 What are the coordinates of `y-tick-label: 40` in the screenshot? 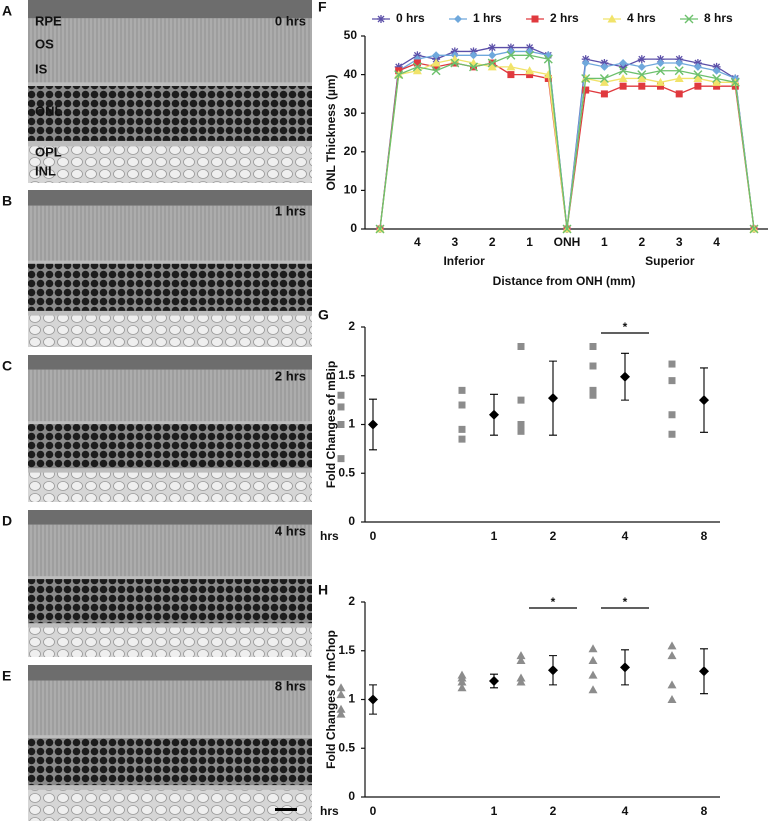 It's located at (351, 74).